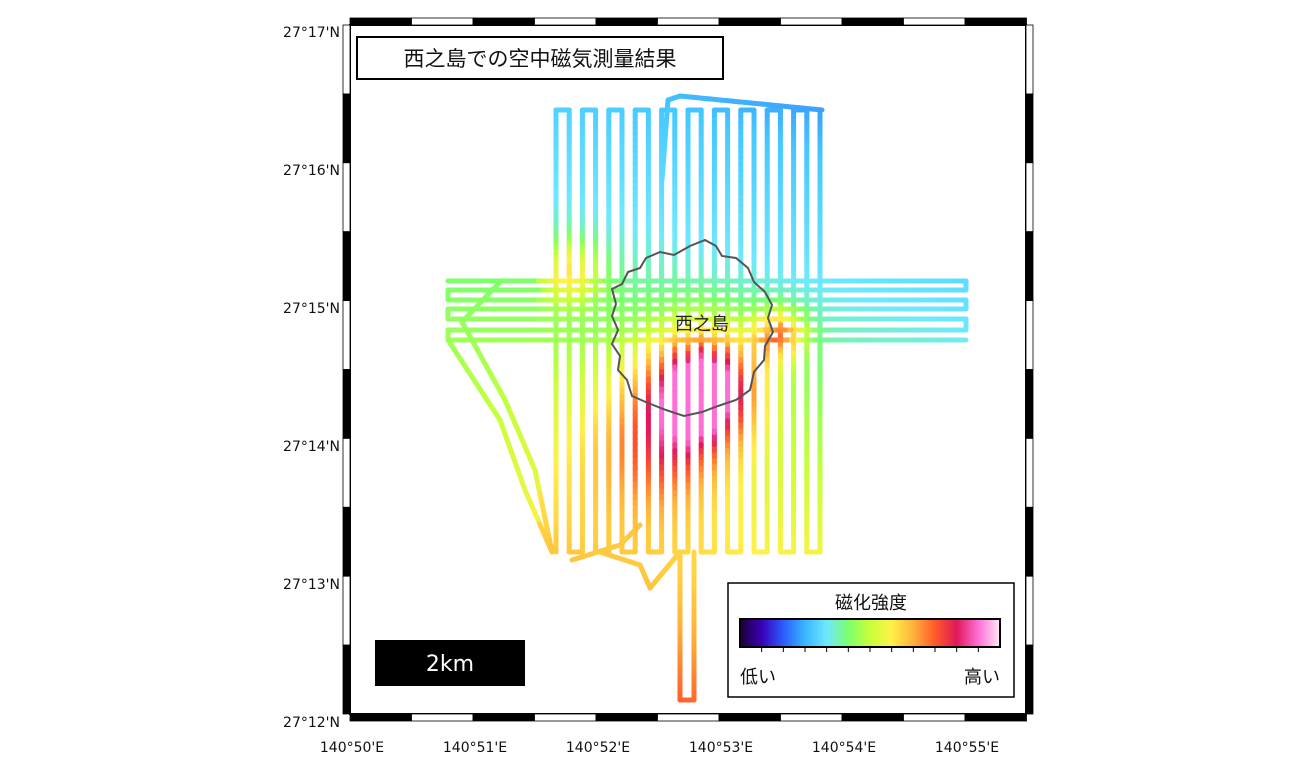 This screenshot has height=779, width=1302. What do you see at coordinates (540, 59) in the screenshot?
I see `map-title: 西之島での空中磁気測量結果` at bounding box center [540, 59].